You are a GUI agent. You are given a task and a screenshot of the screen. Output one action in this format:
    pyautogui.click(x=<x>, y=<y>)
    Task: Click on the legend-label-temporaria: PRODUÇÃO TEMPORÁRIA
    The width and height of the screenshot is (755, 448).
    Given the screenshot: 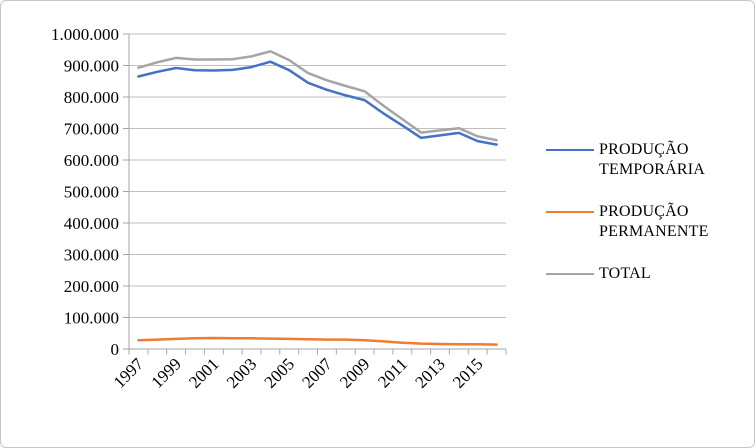 What is the action you would take?
    pyautogui.click(x=652, y=160)
    